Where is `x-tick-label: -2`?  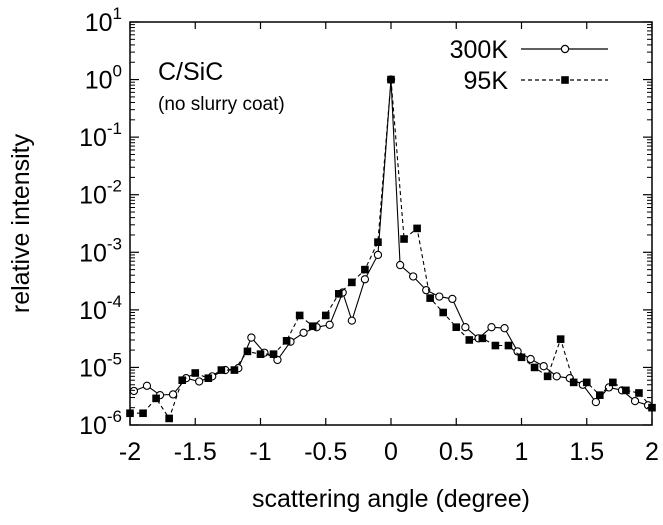
x-tick-label: -2 is located at coordinates (130, 452).